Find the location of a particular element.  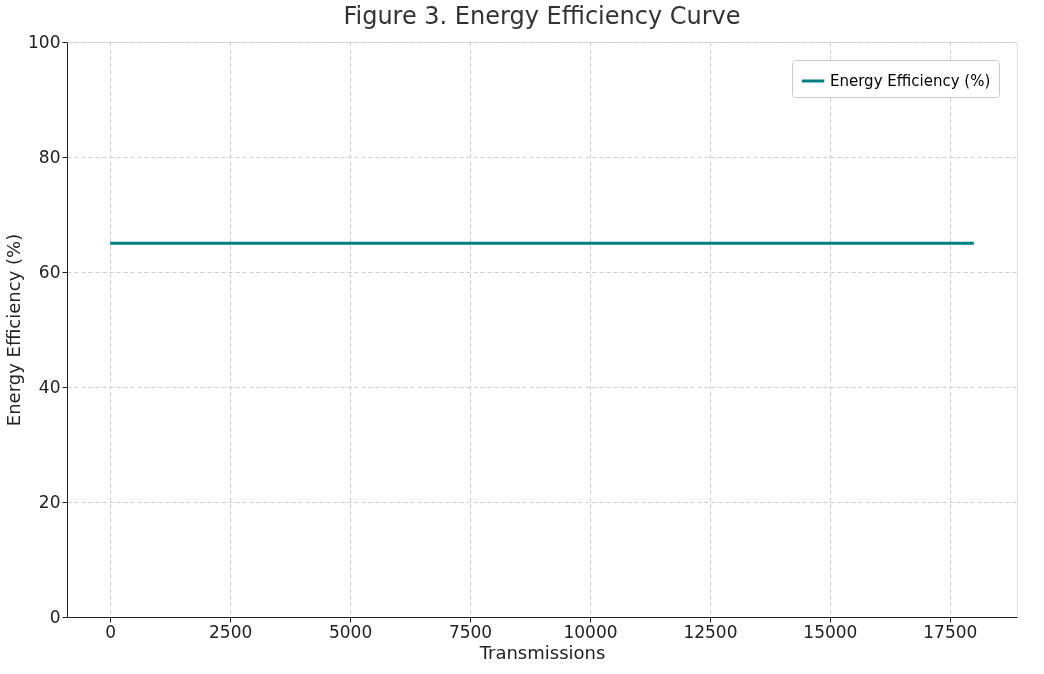

y-tick-label: 60 is located at coordinates (49, 271).